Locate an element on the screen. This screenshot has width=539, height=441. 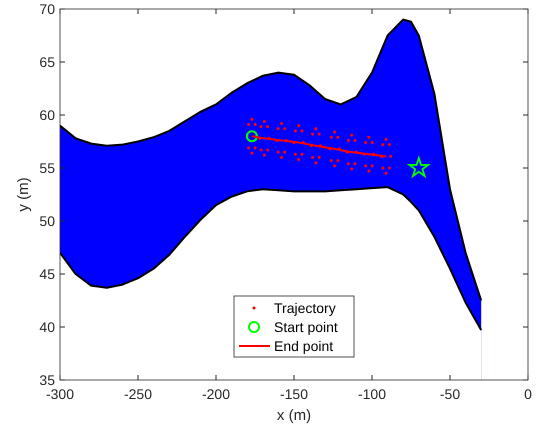
y-tick-label: 35 is located at coordinates (47, 380).